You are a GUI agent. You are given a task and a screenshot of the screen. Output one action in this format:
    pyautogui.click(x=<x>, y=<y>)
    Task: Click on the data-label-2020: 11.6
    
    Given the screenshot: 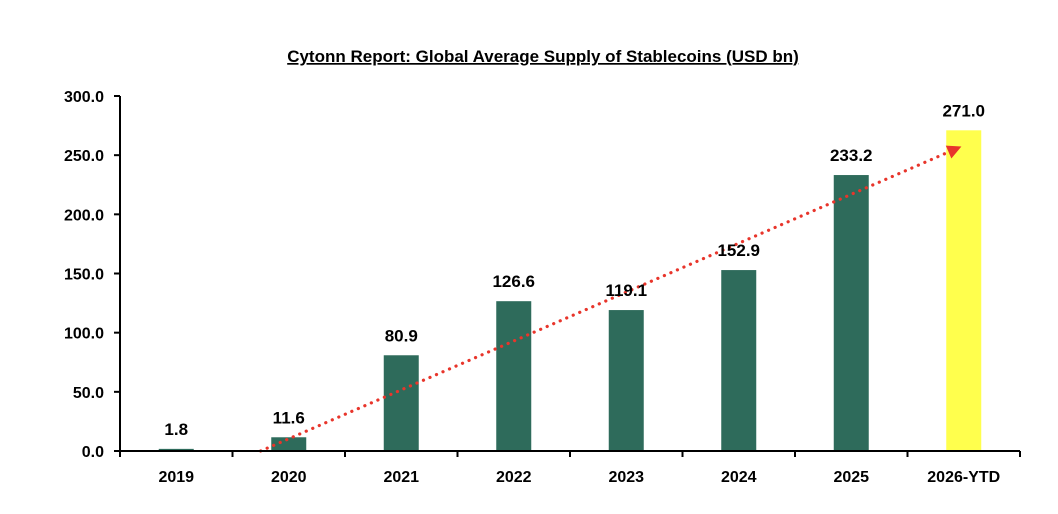 What is the action you would take?
    pyautogui.click(x=289, y=417)
    